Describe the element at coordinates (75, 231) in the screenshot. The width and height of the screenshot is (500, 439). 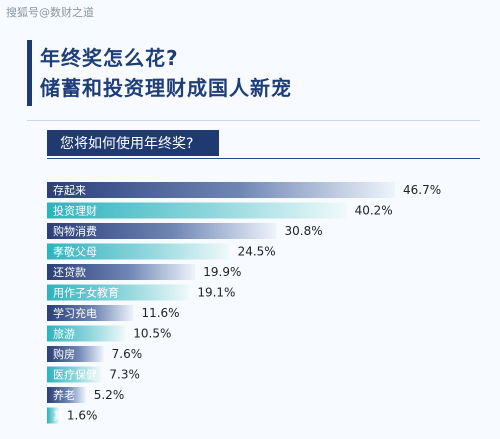
I see `bar-category-label: 购物消费` at that location.